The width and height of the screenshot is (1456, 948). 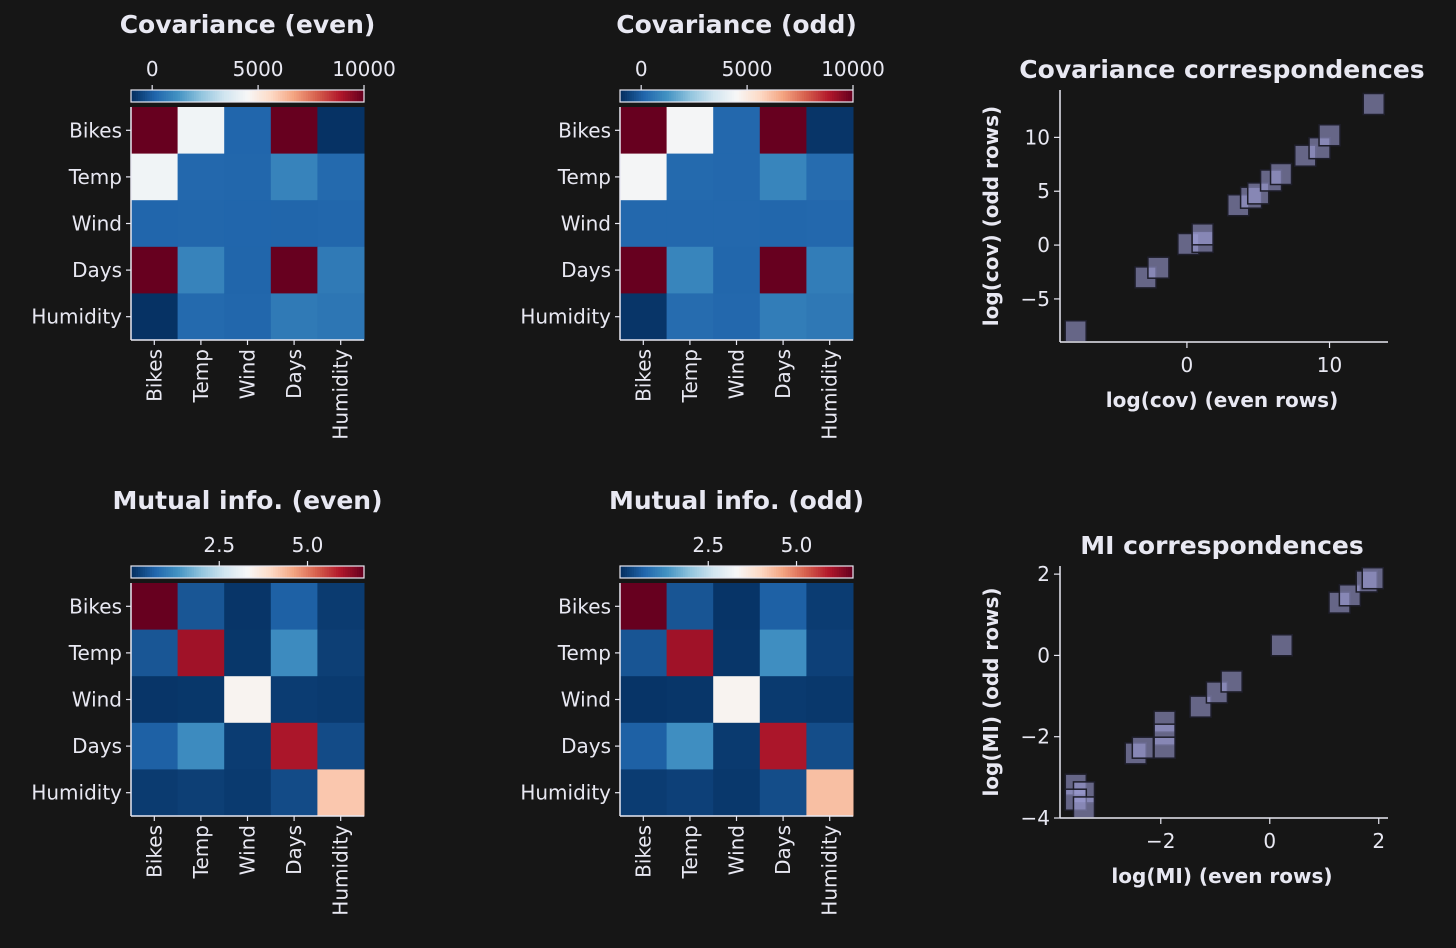 What do you see at coordinates (736, 24) in the screenshot?
I see `heatmap-title: Covariance (odd)` at bounding box center [736, 24].